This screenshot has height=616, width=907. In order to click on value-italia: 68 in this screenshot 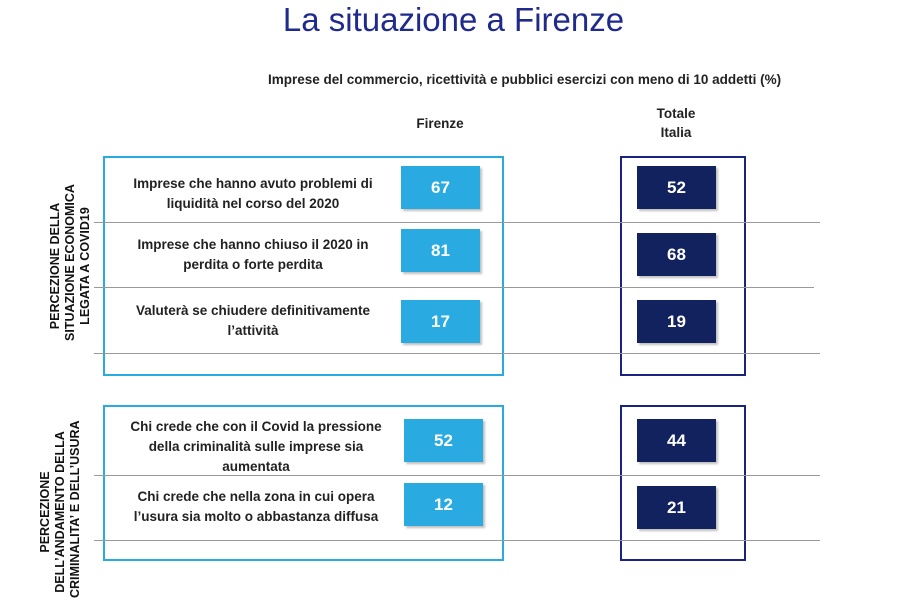, I will do `click(676, 254)`.